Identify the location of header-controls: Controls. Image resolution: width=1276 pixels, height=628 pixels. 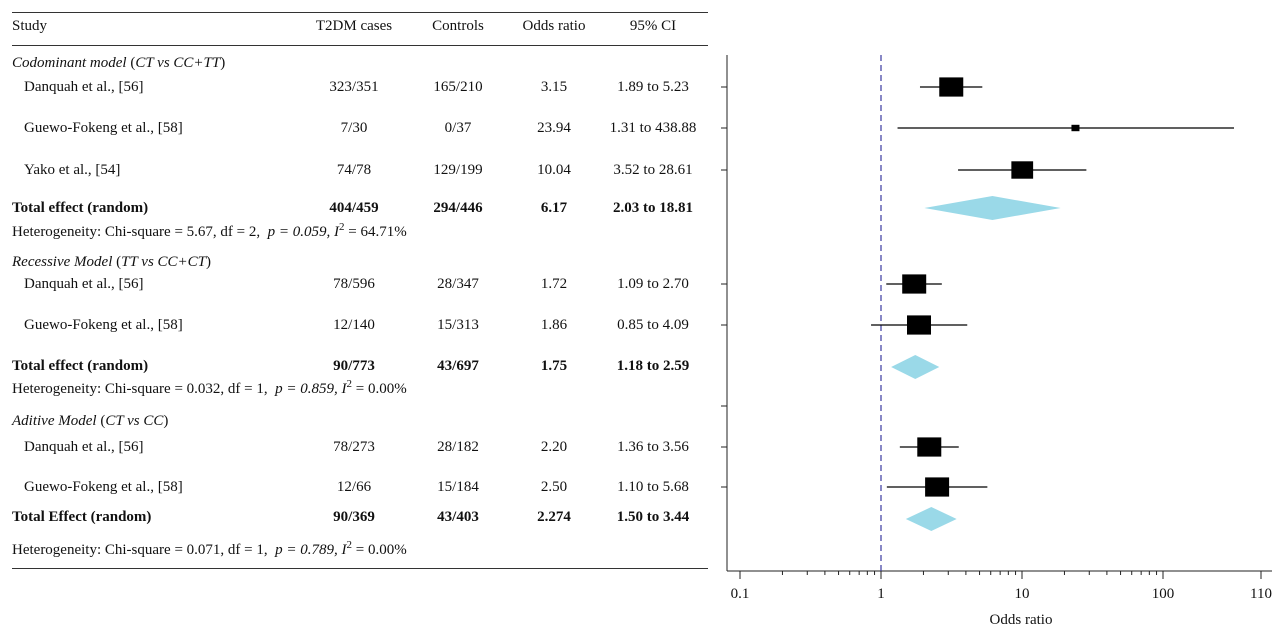
(458, 26).